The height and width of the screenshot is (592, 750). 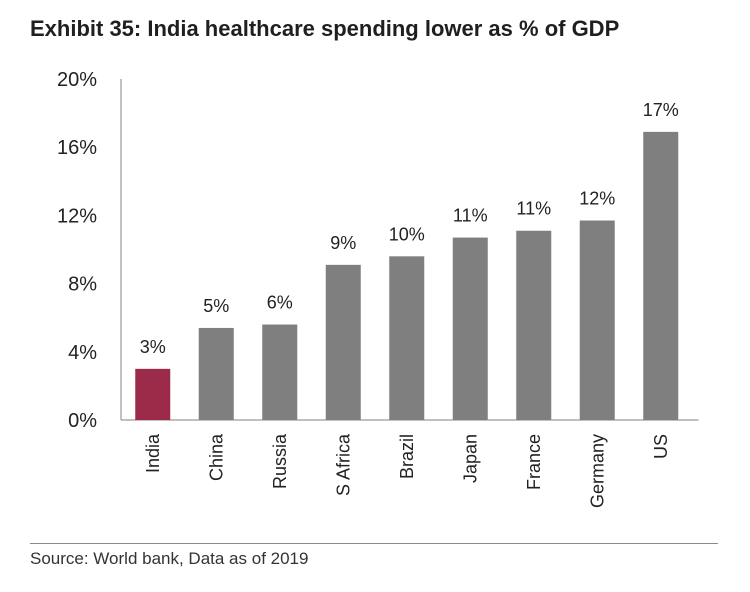 I want to click on bar-brazil, so click(x=407, y=338).